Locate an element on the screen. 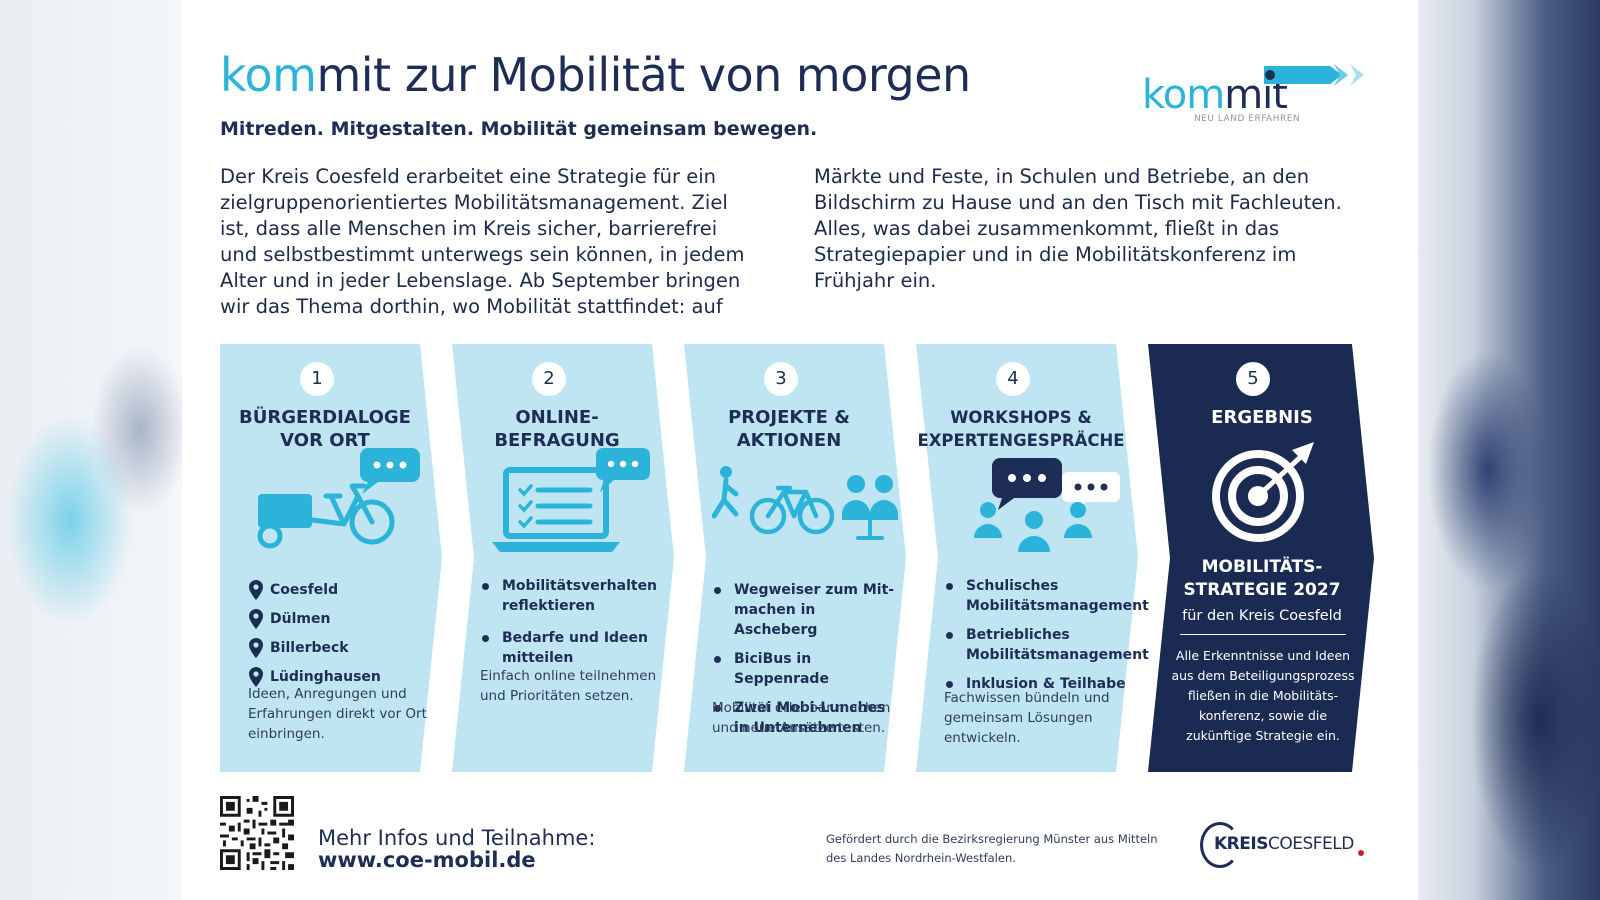 Image resolution: width=1600 pixels, height=900 pixels. list-item: Coesfeld is located at coordinates (343, 590).